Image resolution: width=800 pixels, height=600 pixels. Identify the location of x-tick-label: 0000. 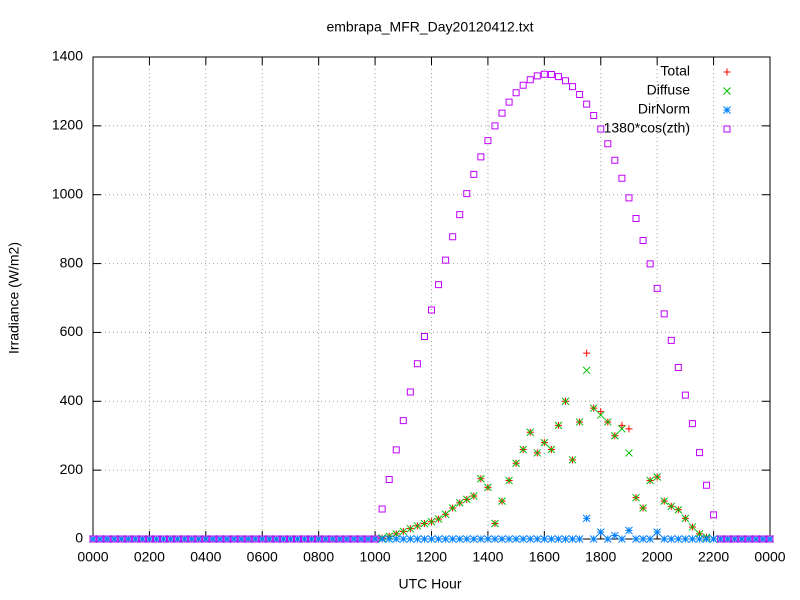
(92, 557).